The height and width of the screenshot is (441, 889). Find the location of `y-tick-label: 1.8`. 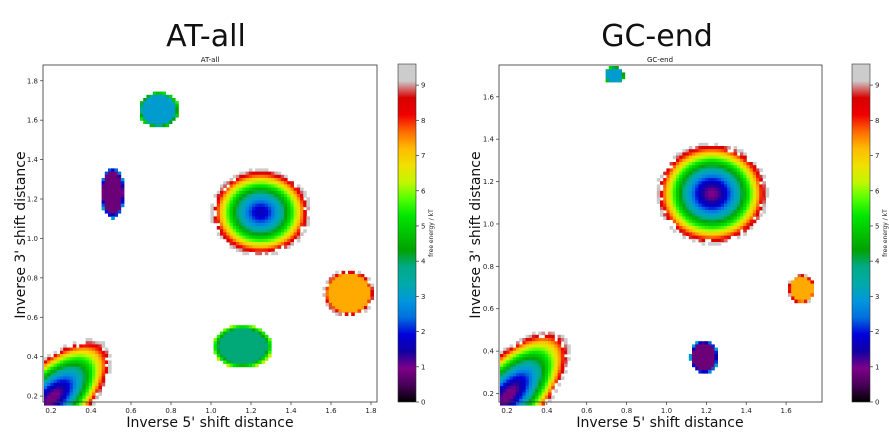

y-tick-label: 1.8 is located at coordinates (32, 81).